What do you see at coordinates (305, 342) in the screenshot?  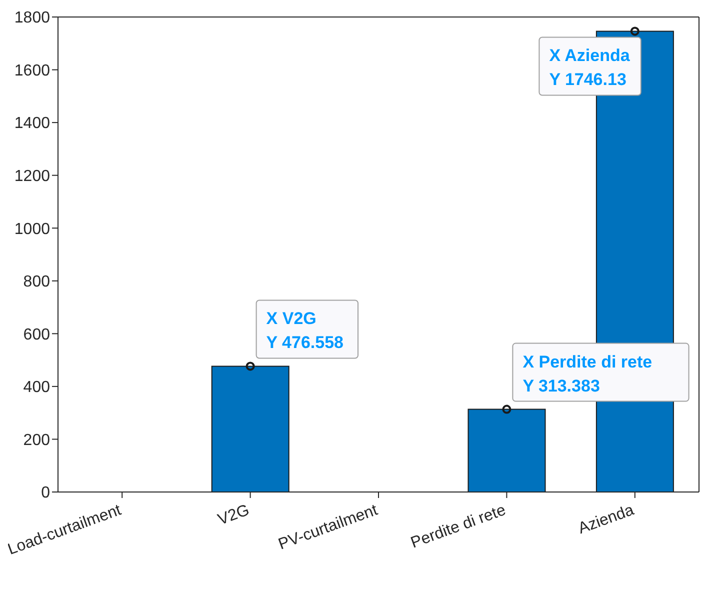 I see `annotation: Y 476.558` at bounding box center [305, 342].